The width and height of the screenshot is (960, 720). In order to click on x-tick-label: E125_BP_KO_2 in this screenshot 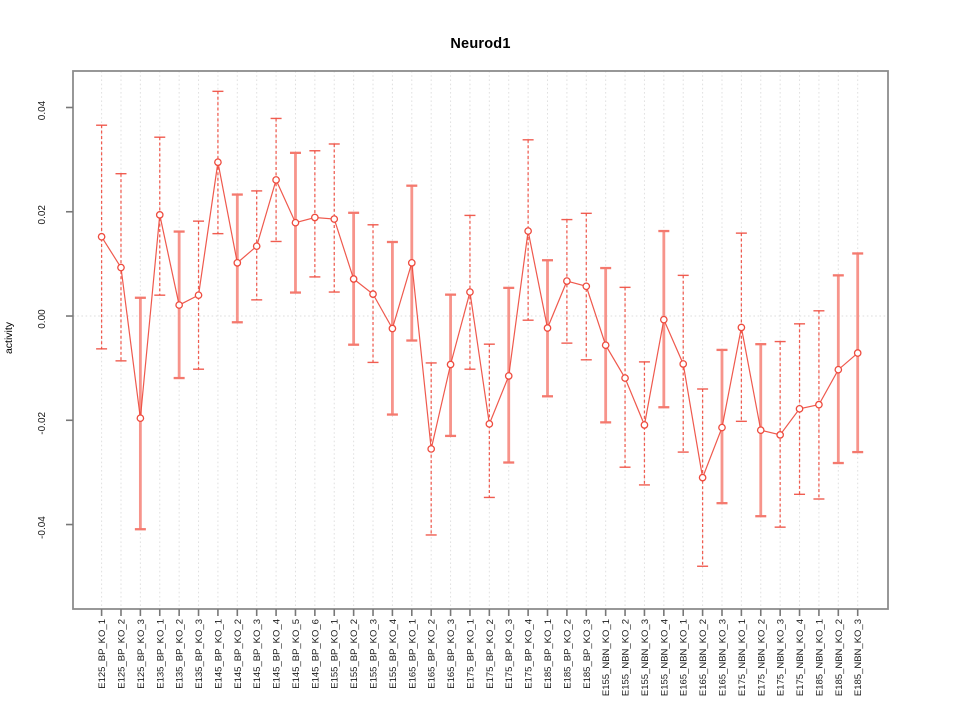, I will do `click(121, 654)`.